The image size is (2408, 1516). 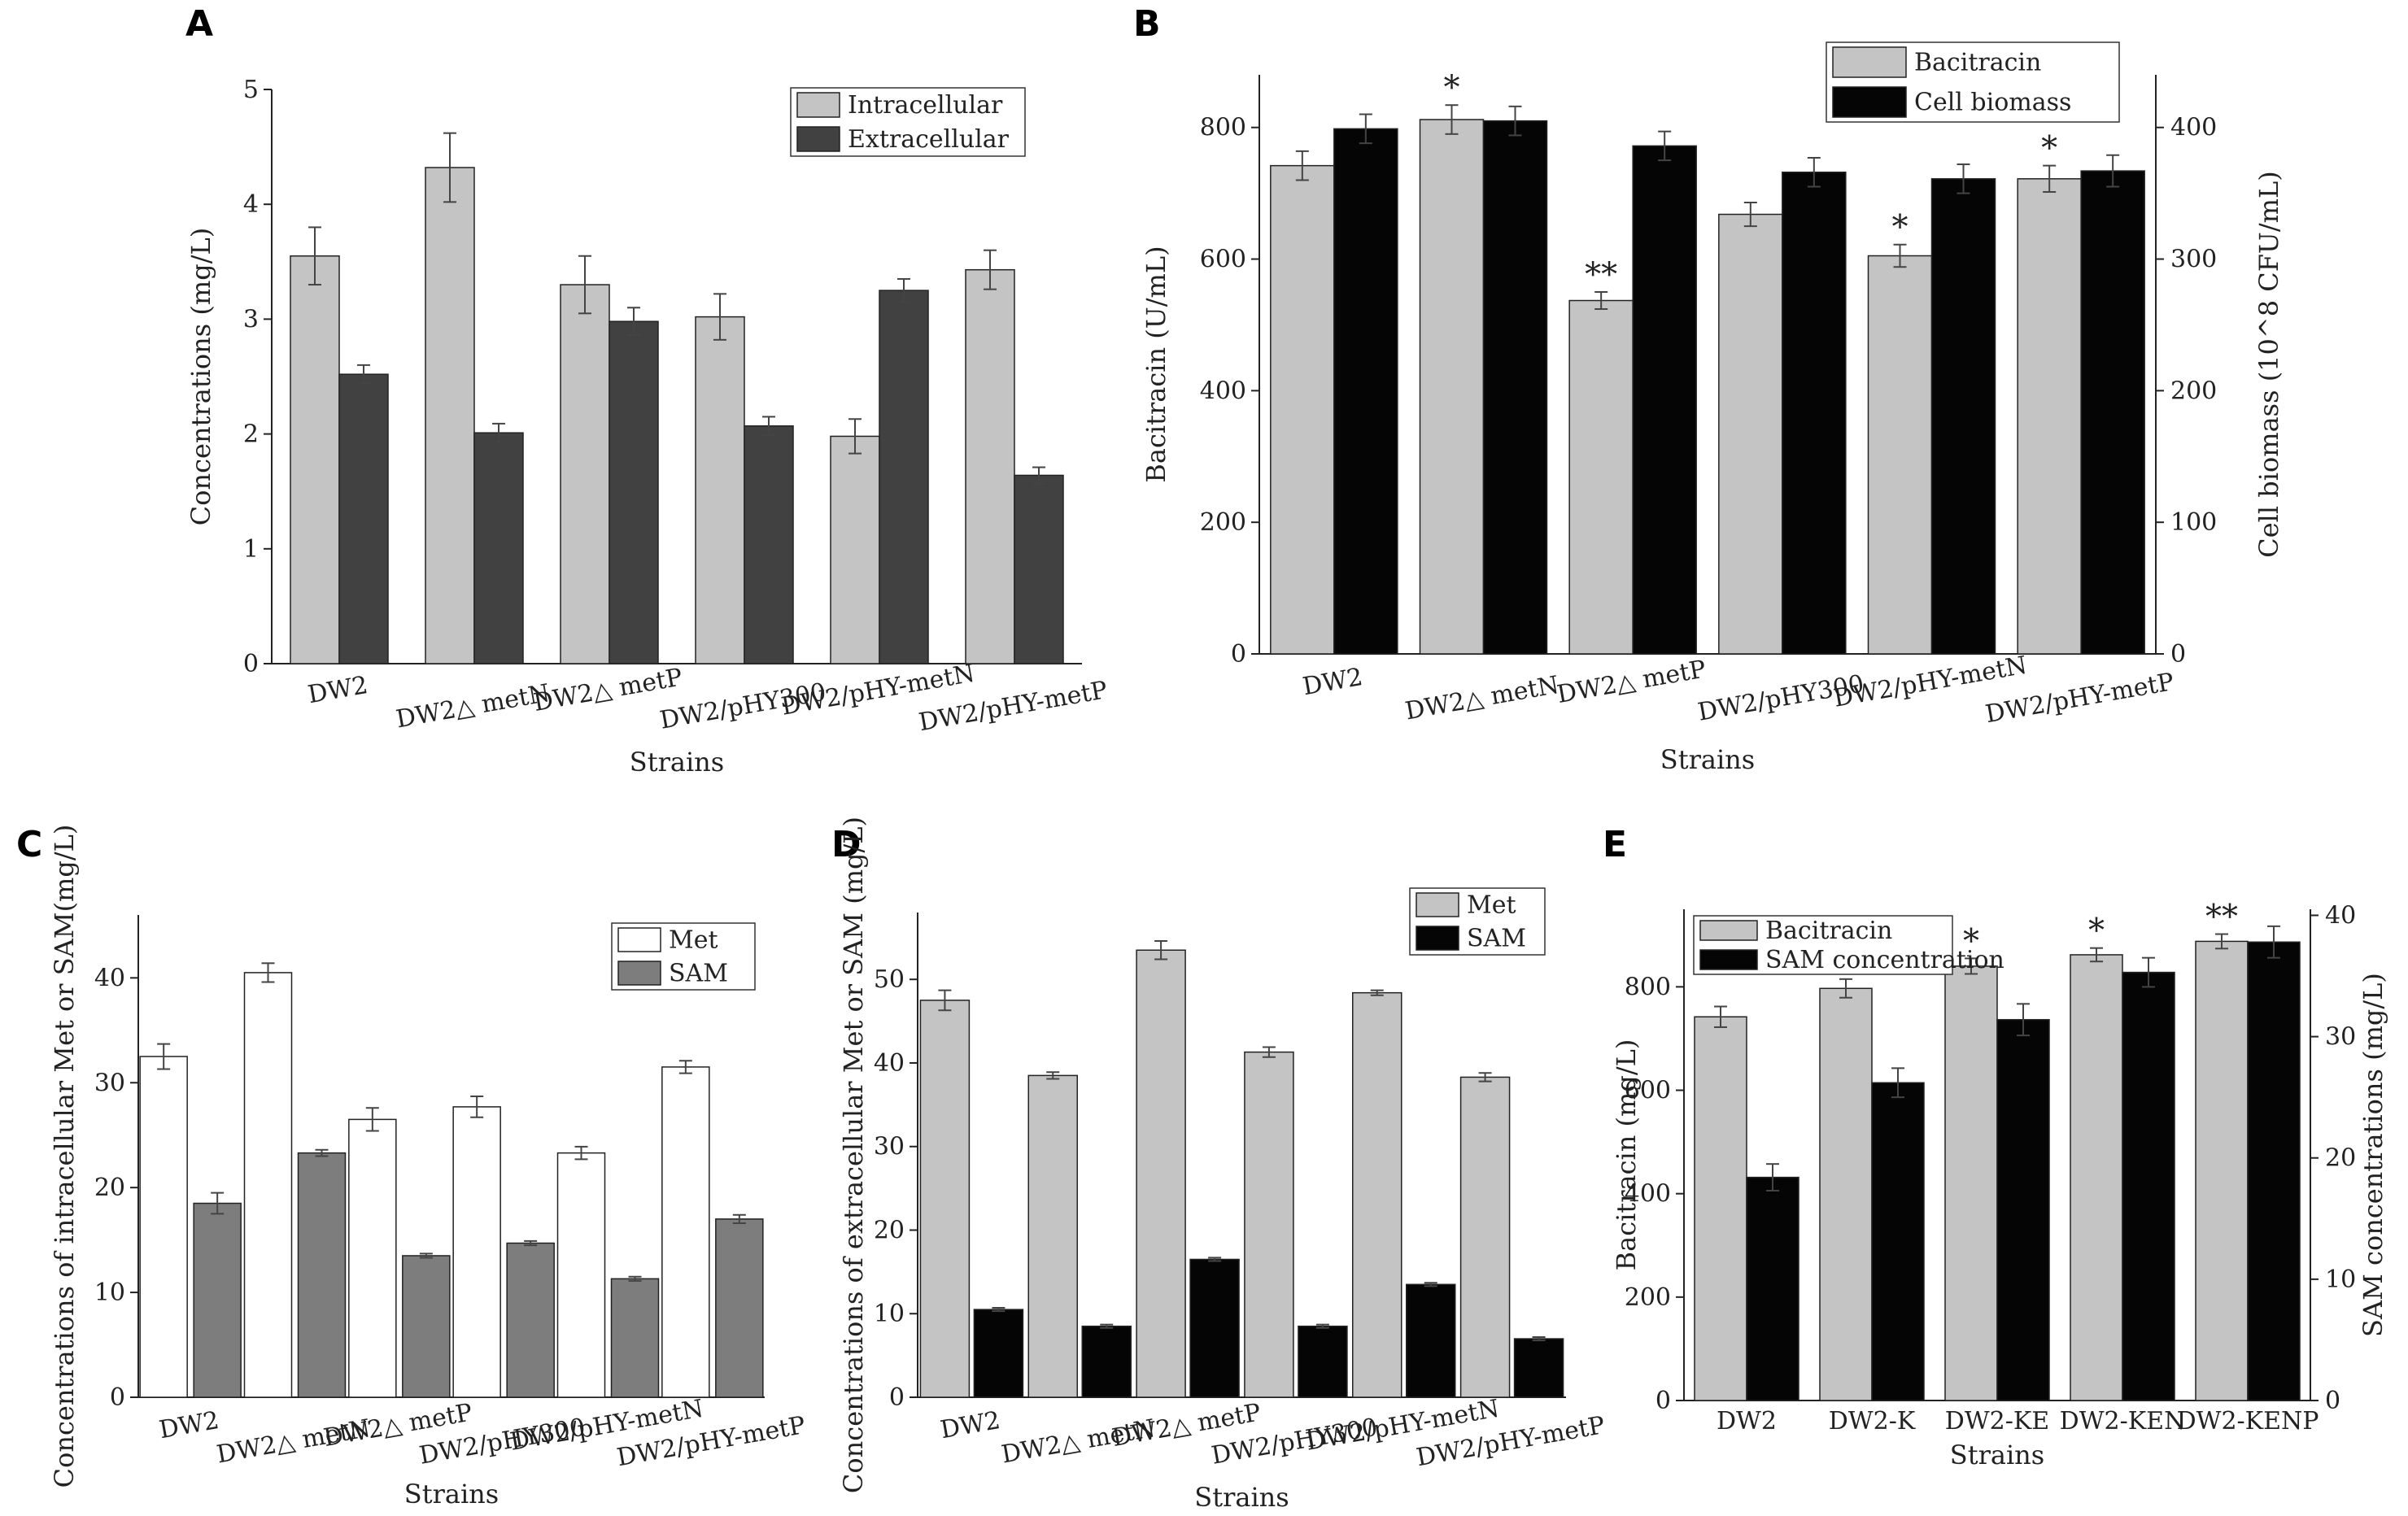 I want to click on y-right-tick-label: 30, so click(x=2340, y=1037).